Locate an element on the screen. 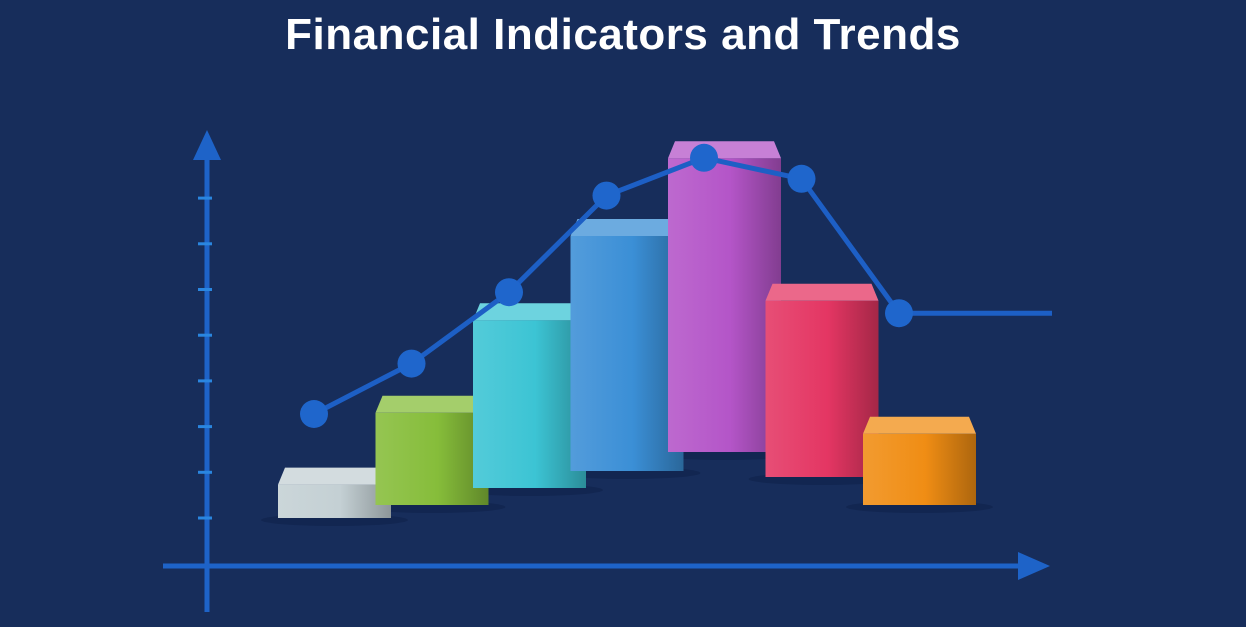 The image size is (1246, 627). chart-title: Financial Indicators and Trends is located at coordinates (623, 34).